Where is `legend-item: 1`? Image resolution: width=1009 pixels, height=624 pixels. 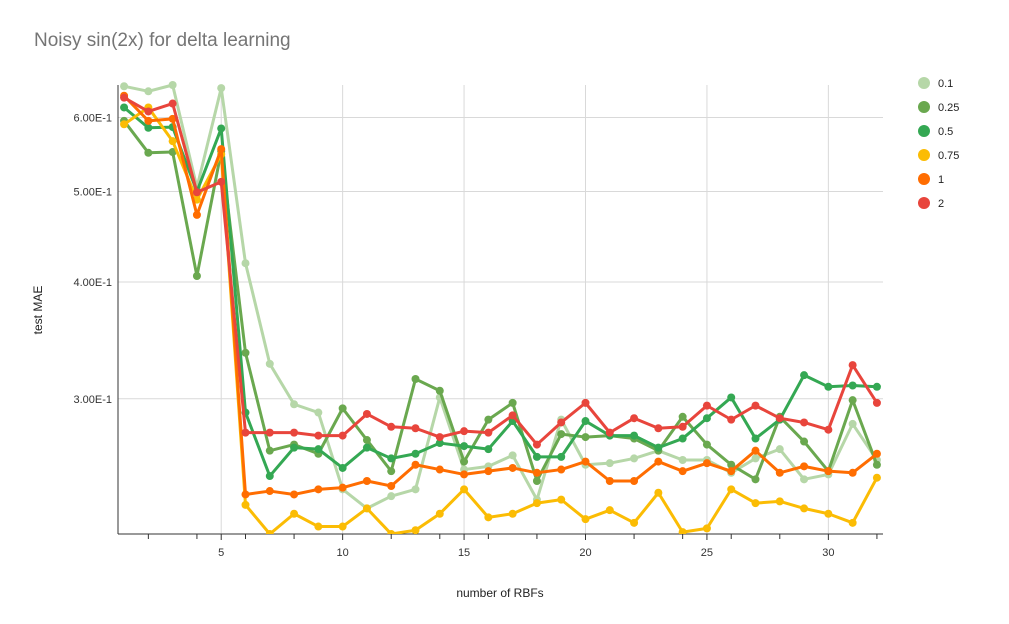 legend-item: 1 is located at coordinates (931, 179).